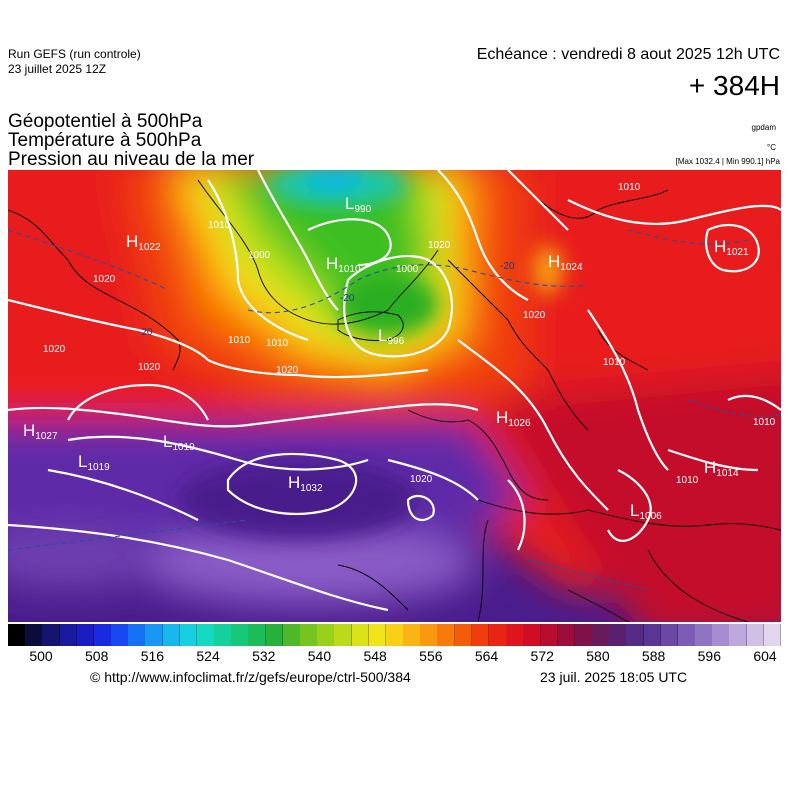 Image resolution: width=788 pixels, height=789 pixels. I want to click on run-date: 23 juillet 2025 12Z, so click(57, 69).